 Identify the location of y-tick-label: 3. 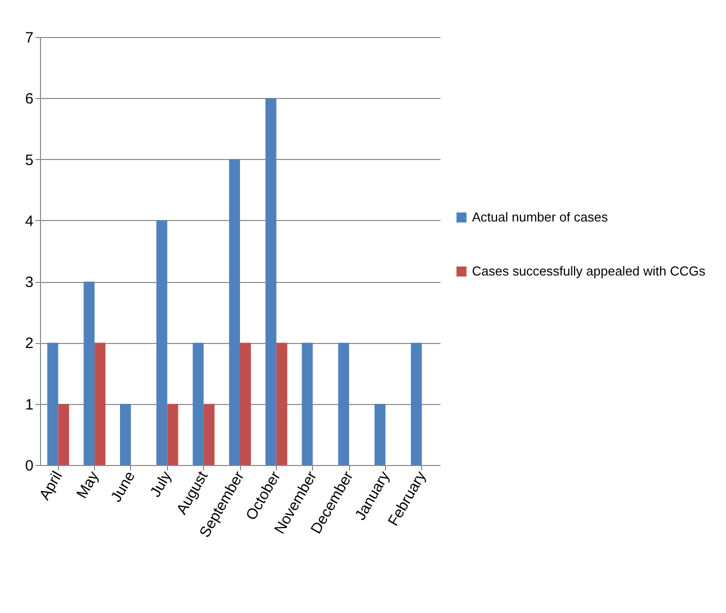
(29, 283).